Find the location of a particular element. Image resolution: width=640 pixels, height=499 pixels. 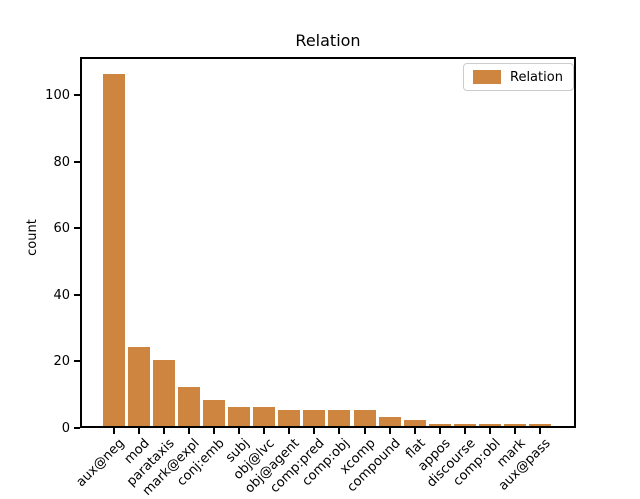

y-tick-label: 80 is located at coordinates (61, 162).